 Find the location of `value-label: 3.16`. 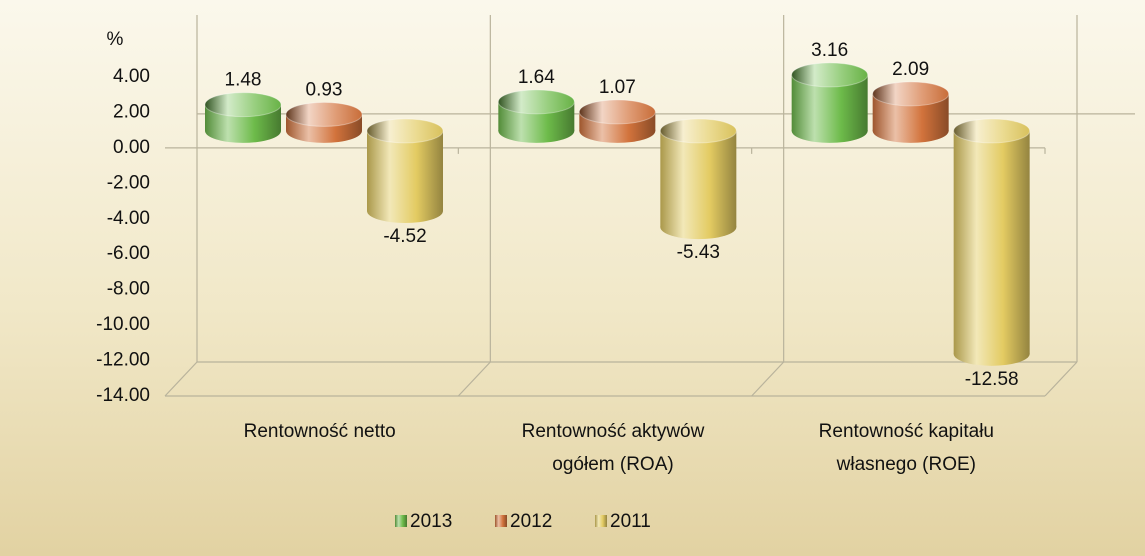

value-label: 3.16 is located at coordinates (829, 50).